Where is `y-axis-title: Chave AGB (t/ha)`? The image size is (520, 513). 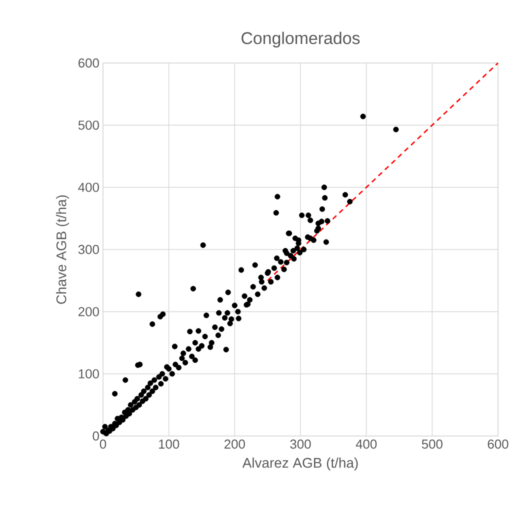 y-axis-title: Chave AGB (t/ha) is located at coordinates (63, 249).